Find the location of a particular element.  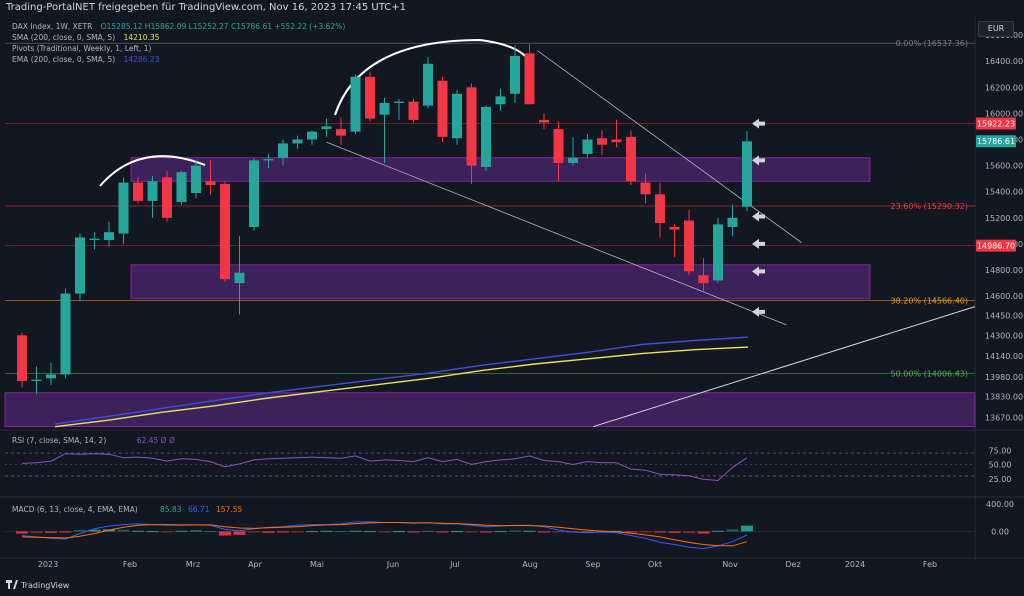

drawn-arc is located at coordinates (152, 171).